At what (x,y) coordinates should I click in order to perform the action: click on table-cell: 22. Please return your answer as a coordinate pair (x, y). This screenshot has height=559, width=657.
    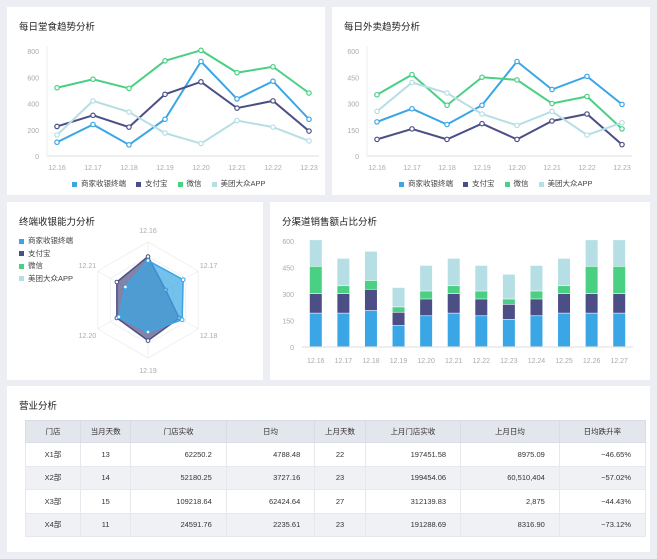
    Looking at the image, I should click on (340, 454).